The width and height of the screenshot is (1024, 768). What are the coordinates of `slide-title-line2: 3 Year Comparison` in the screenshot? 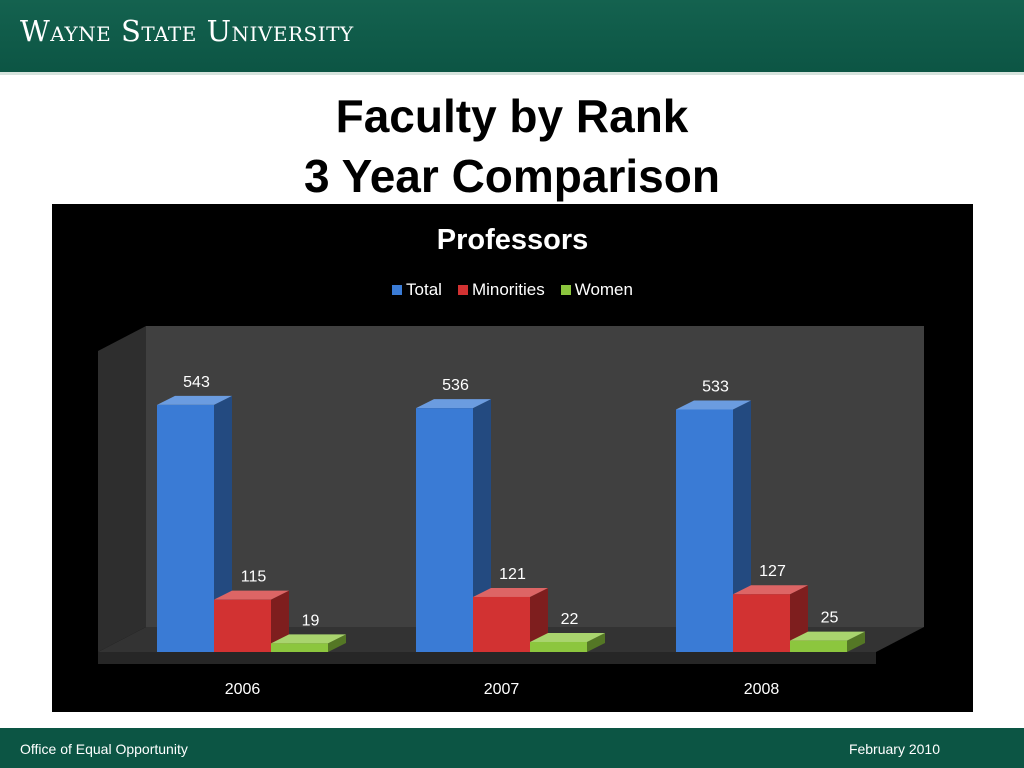 It's located at (512, 176).